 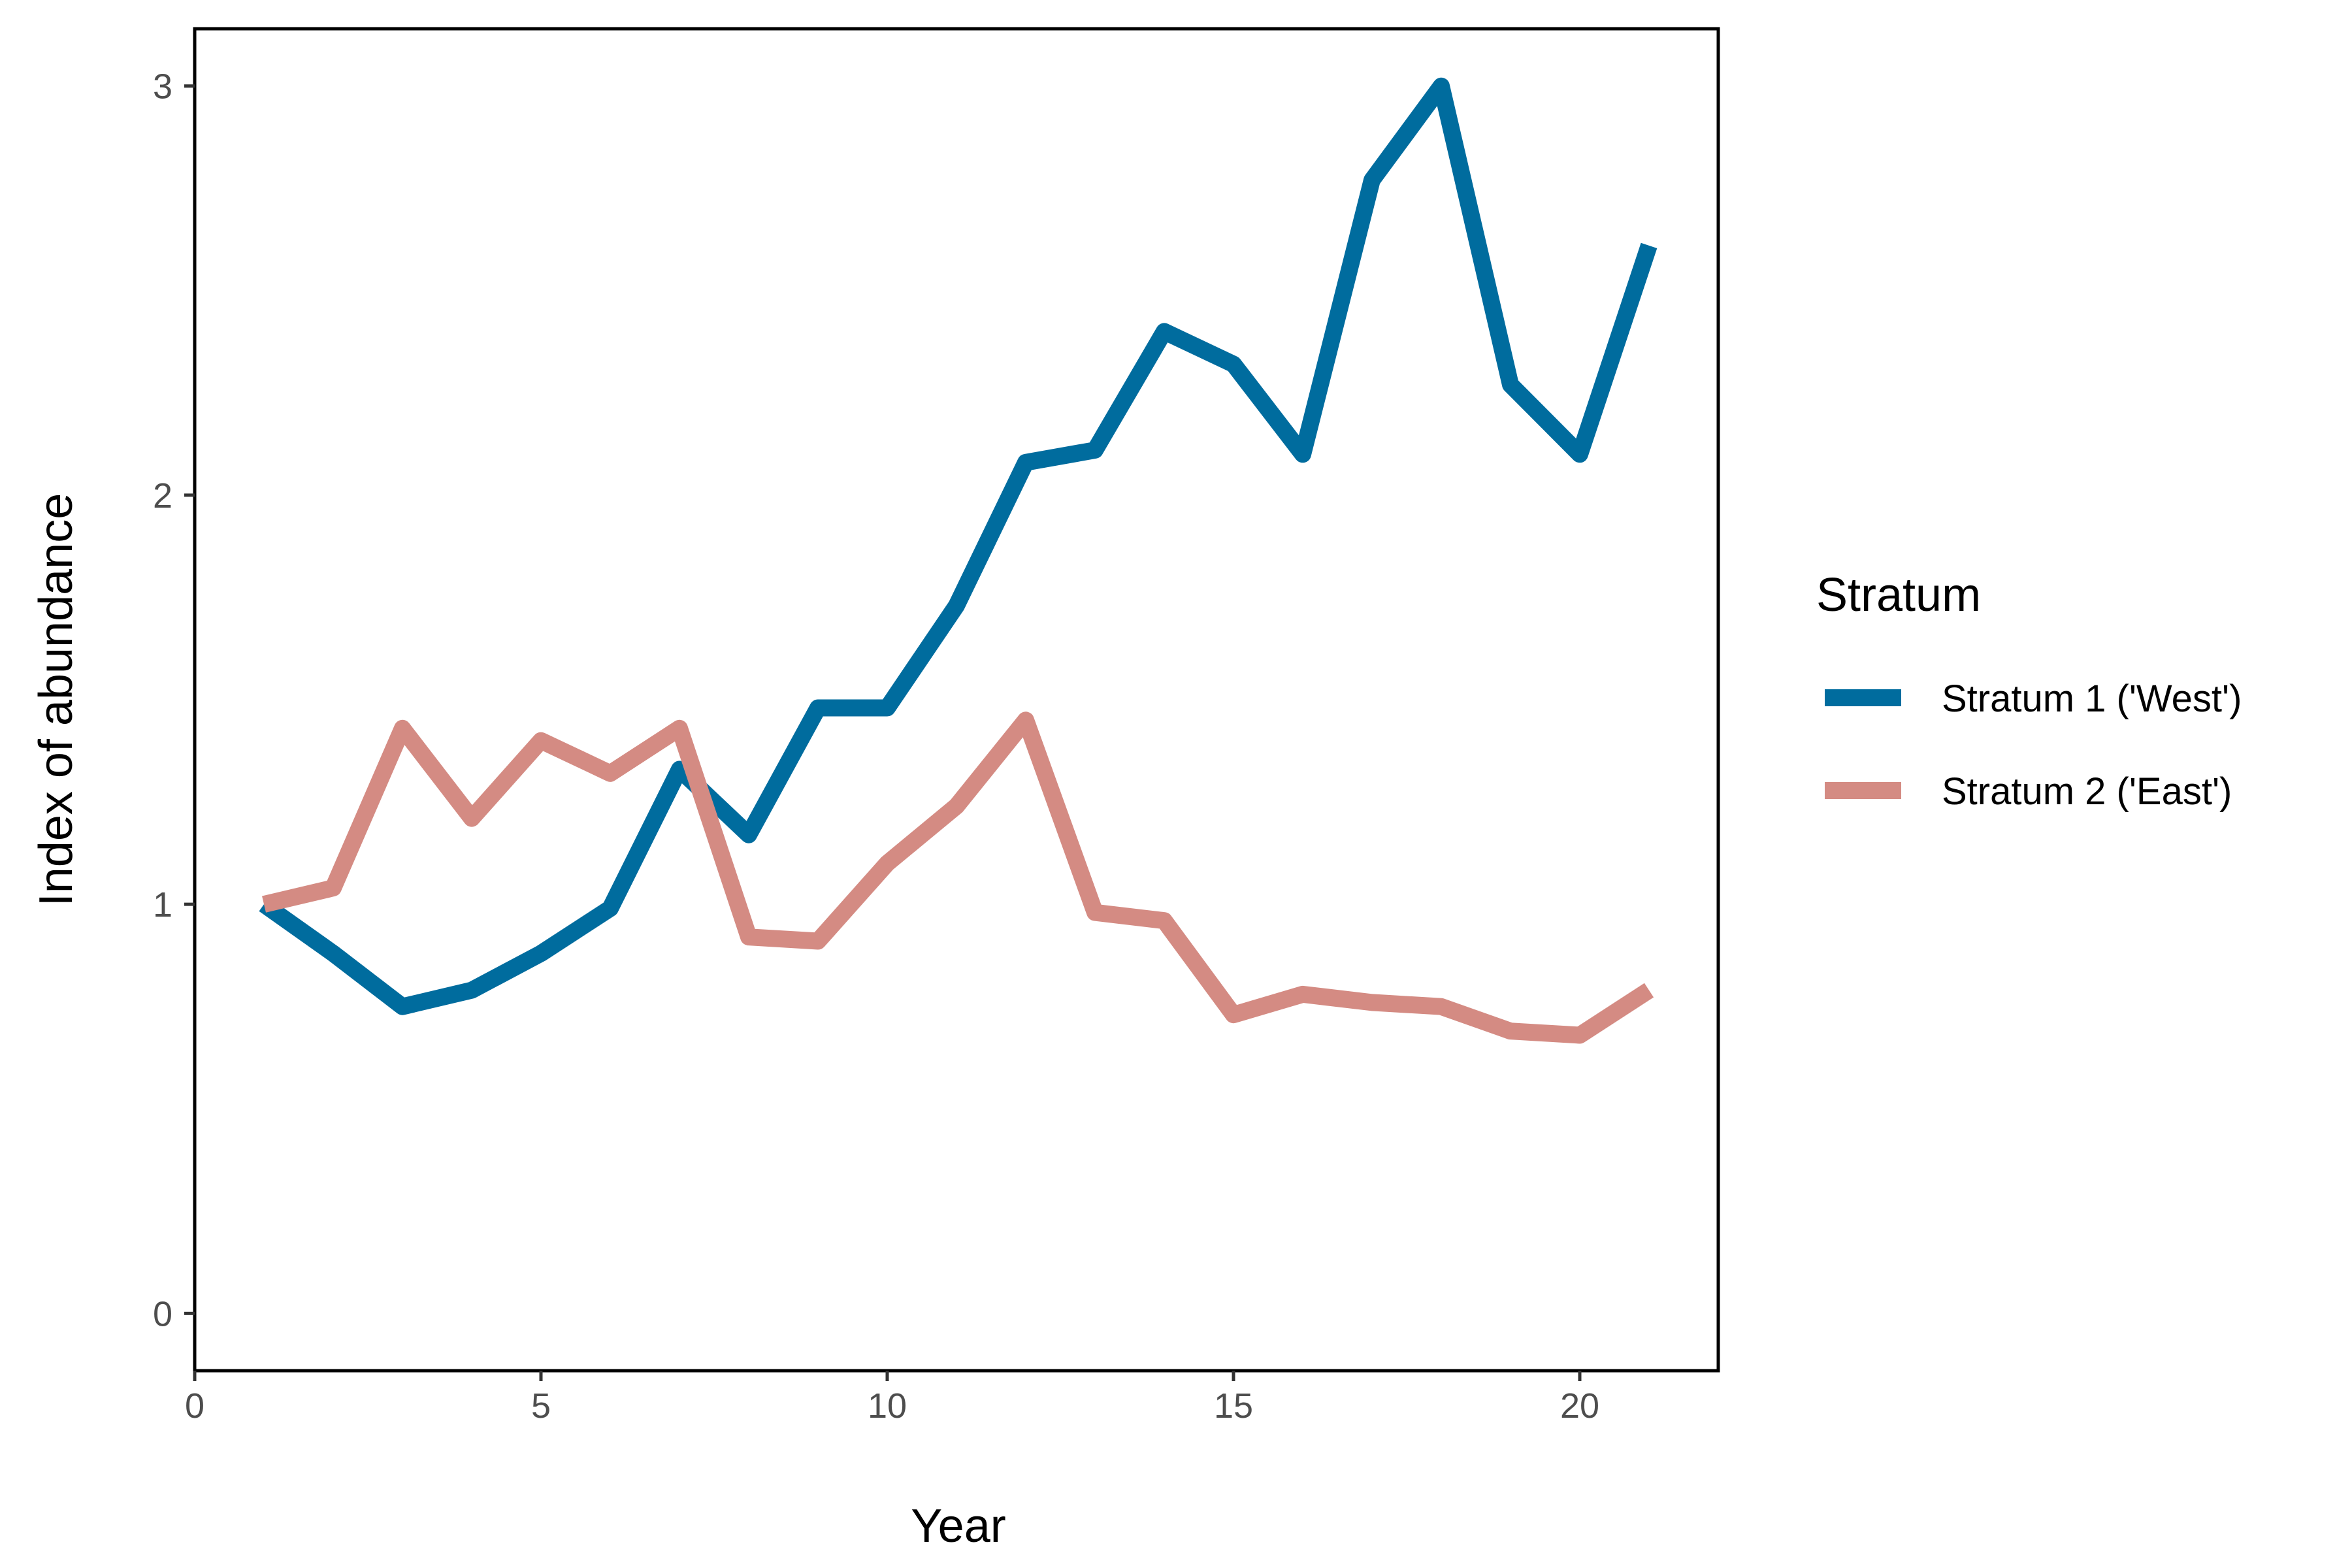 What do you see at coordinates (162, 1313) in the screenshot?
I see `y-tick-label: 0` at bounding box center [162, 1313].